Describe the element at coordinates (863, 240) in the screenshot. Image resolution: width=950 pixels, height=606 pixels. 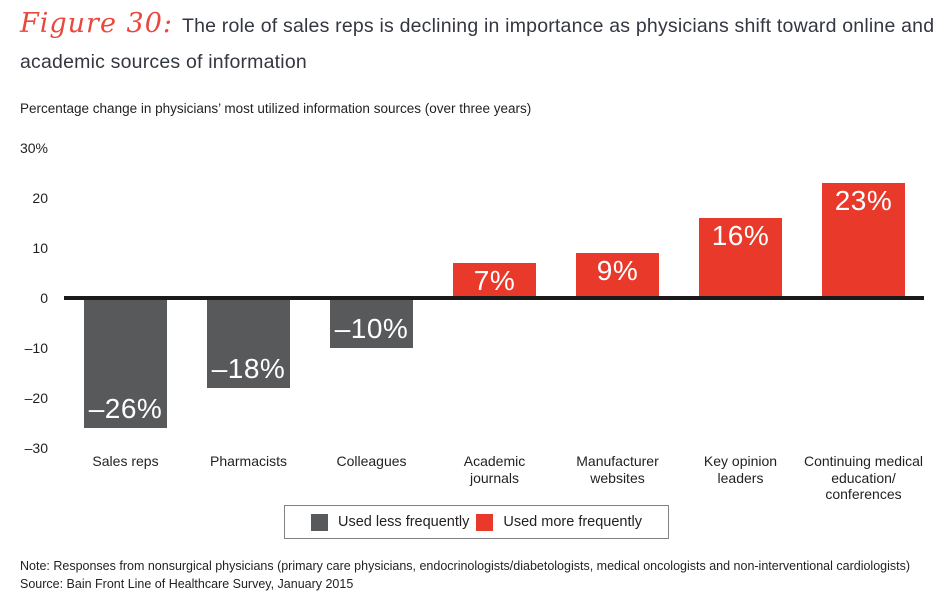
I see `bar-continuing-medical-education-conferences: 23%` at that location.